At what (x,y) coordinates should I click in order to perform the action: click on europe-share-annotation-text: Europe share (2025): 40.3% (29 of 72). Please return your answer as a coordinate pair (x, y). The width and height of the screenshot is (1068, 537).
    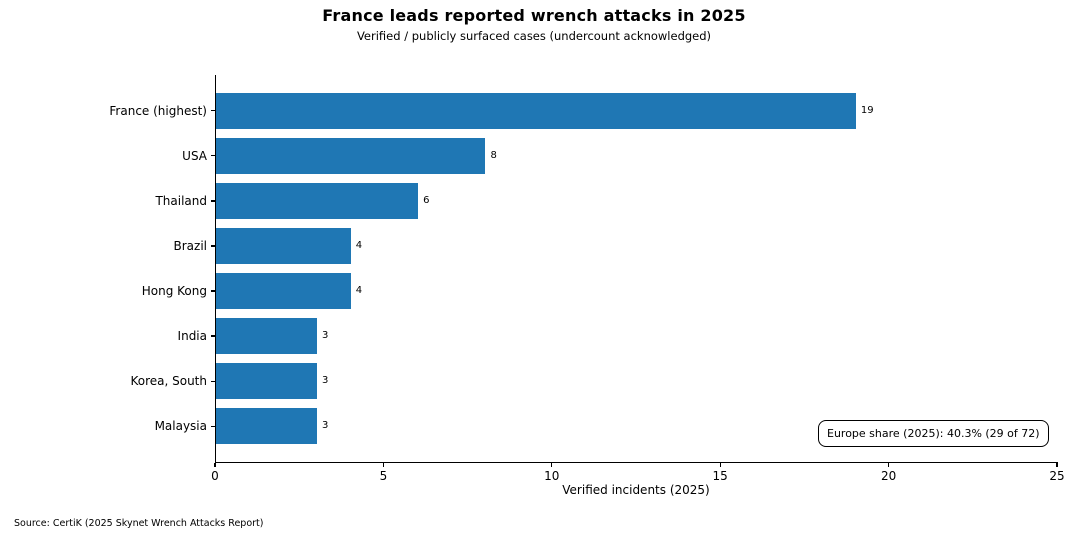
    Looking at the image, I should click on (933, 433).